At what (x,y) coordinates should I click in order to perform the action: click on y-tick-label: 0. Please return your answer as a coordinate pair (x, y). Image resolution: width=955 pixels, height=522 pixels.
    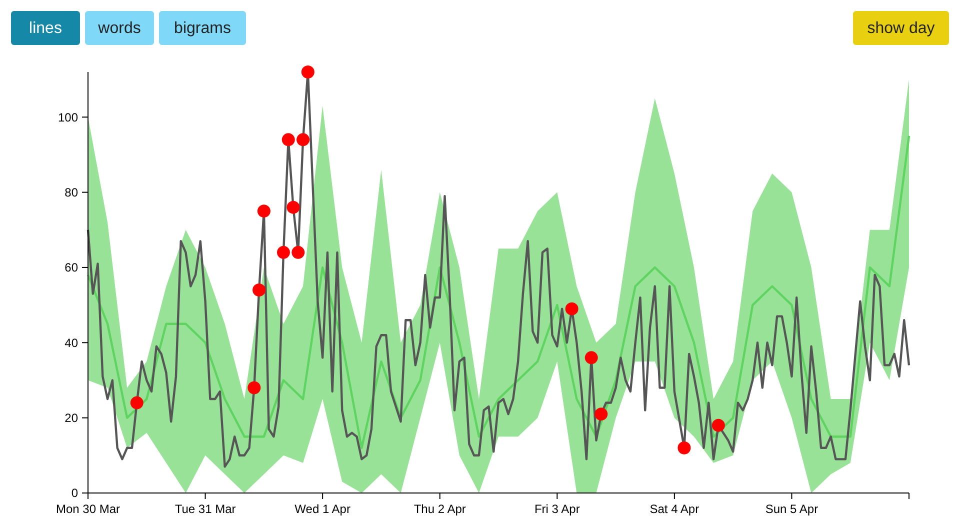
    Looking at the image, I should click on (74, 493).